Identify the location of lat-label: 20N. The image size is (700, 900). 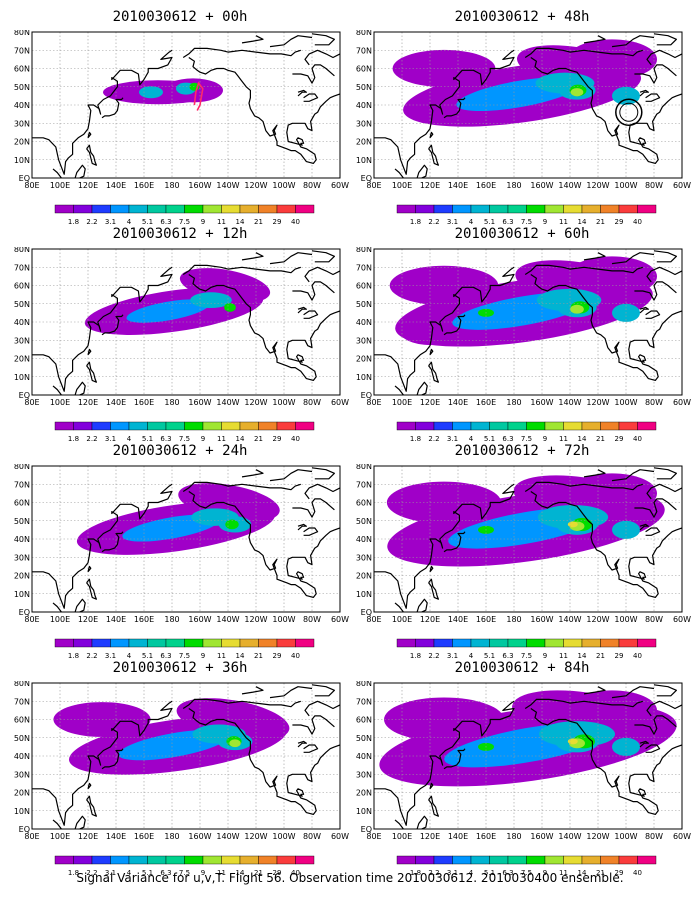
(22, 142).